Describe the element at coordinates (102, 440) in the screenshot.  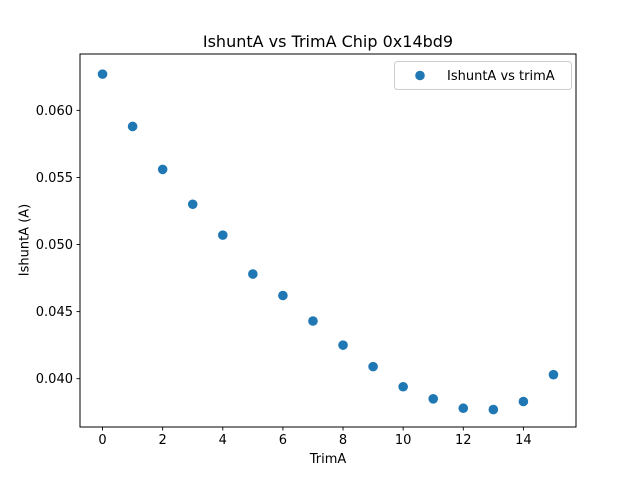
I see `x-tick-label: 0` at that location.